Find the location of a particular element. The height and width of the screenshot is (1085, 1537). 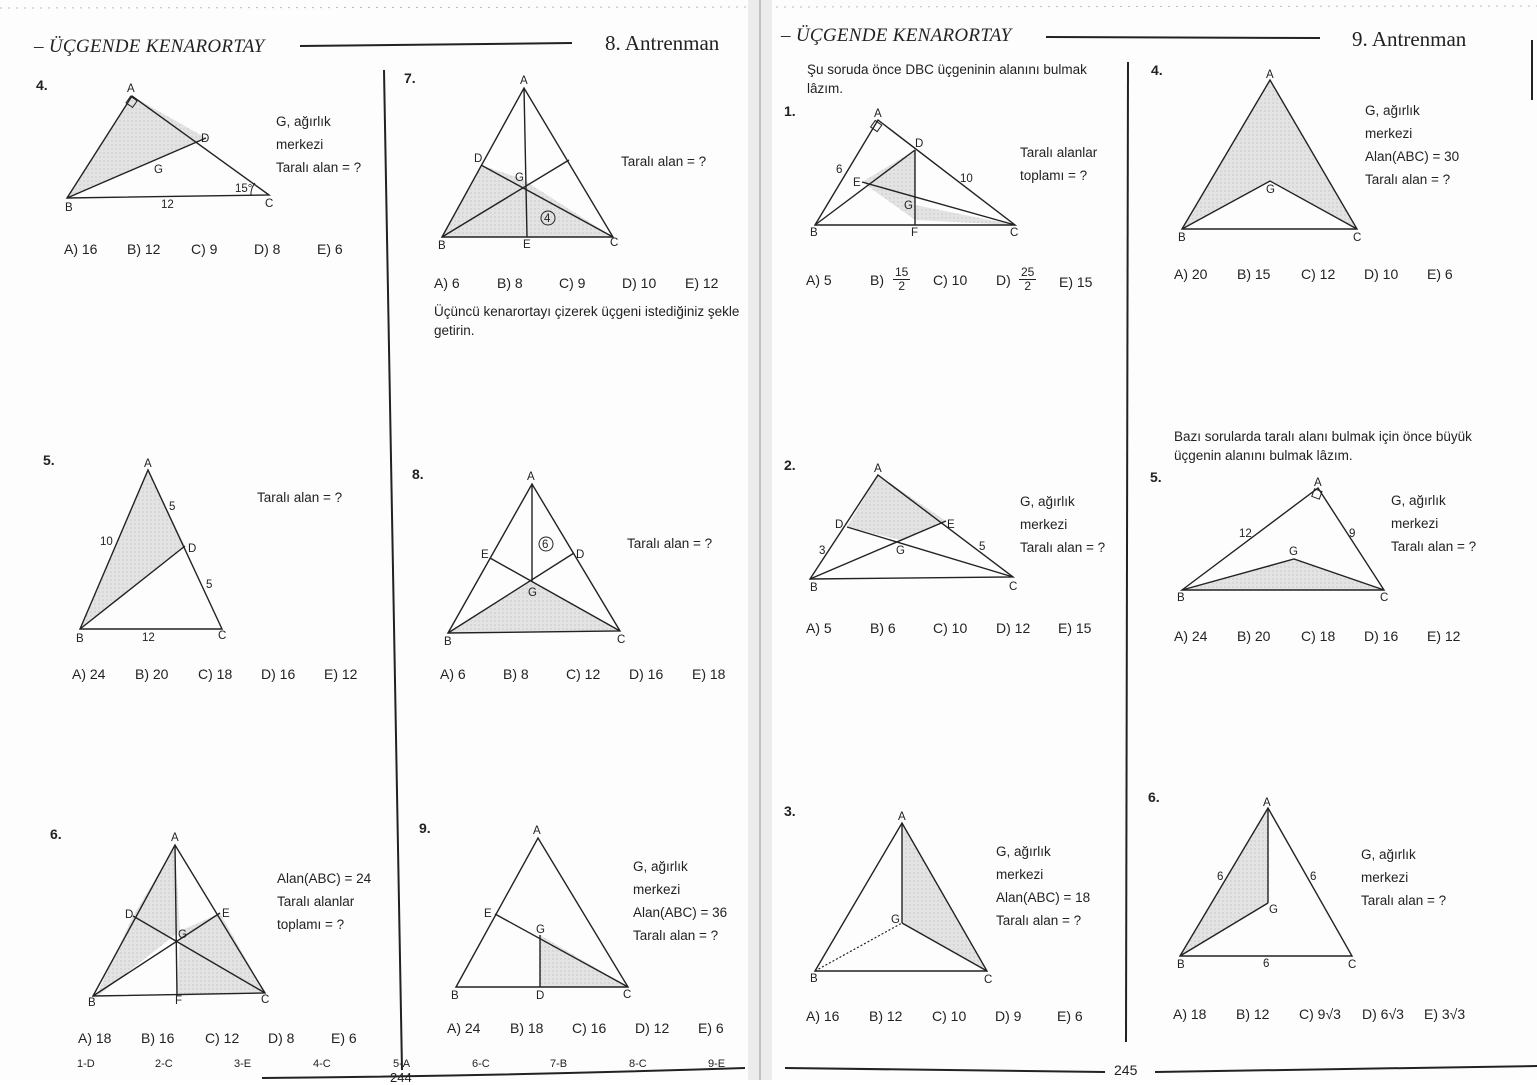

area-label: 6 is located at coordinates (545, 545).